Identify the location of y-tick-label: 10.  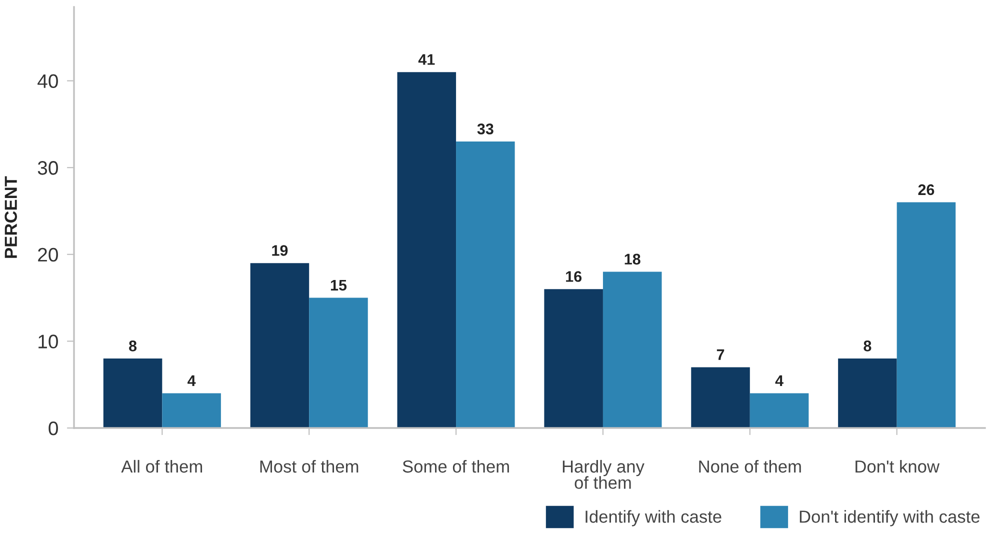
(48, 341).